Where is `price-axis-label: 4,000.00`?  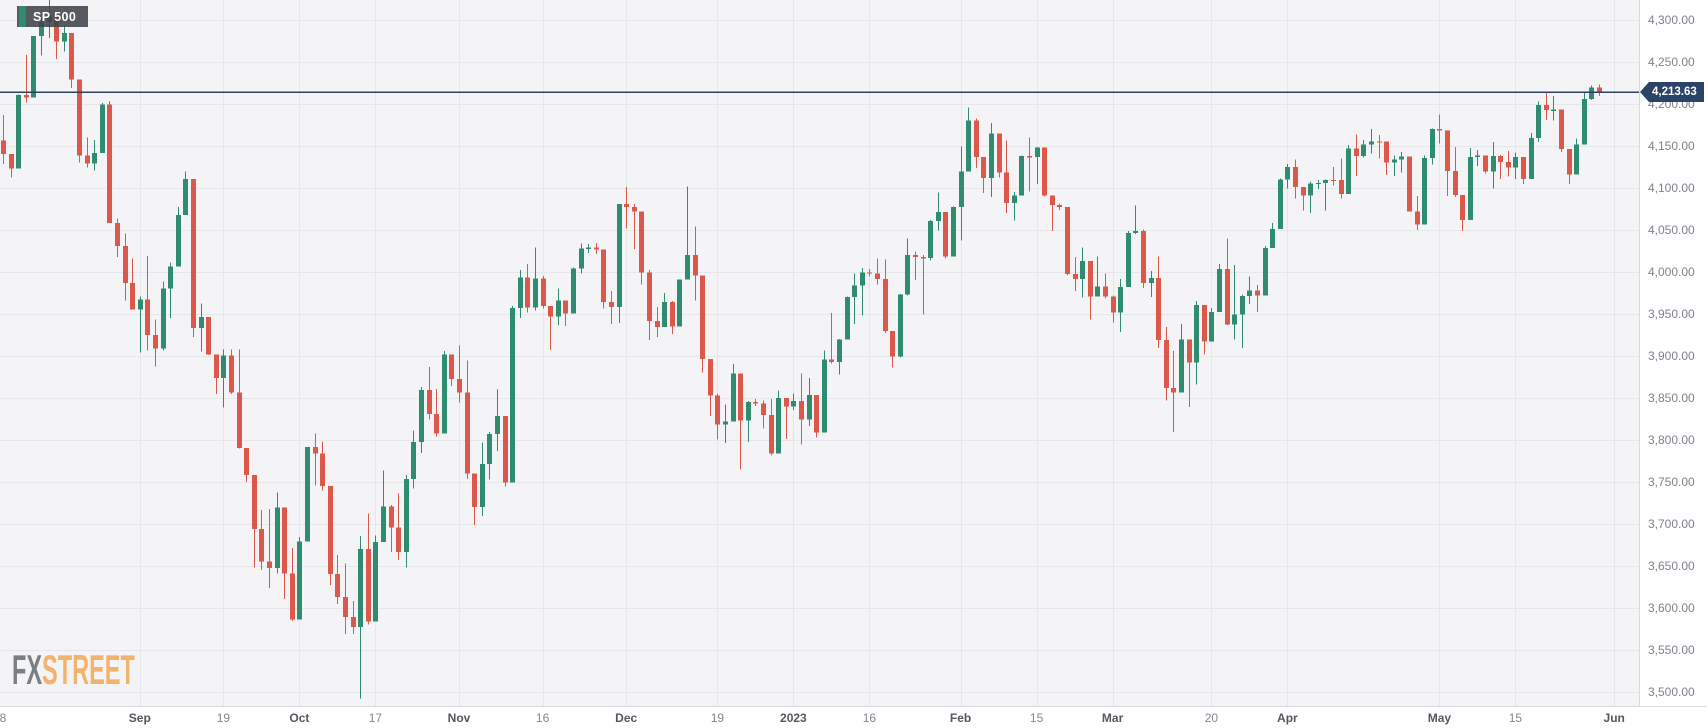
price-axis-label: 4,000.00 is located at coordinates (1671, 271).